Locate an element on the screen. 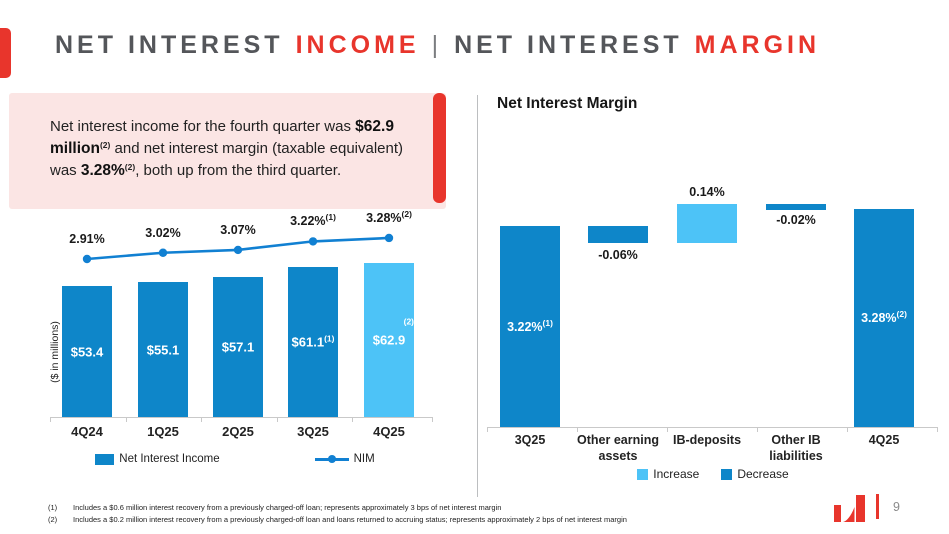 The width and height of the screenshot is (949, 534). legend-item-nim: NIM is located at coordinates (344, 459).